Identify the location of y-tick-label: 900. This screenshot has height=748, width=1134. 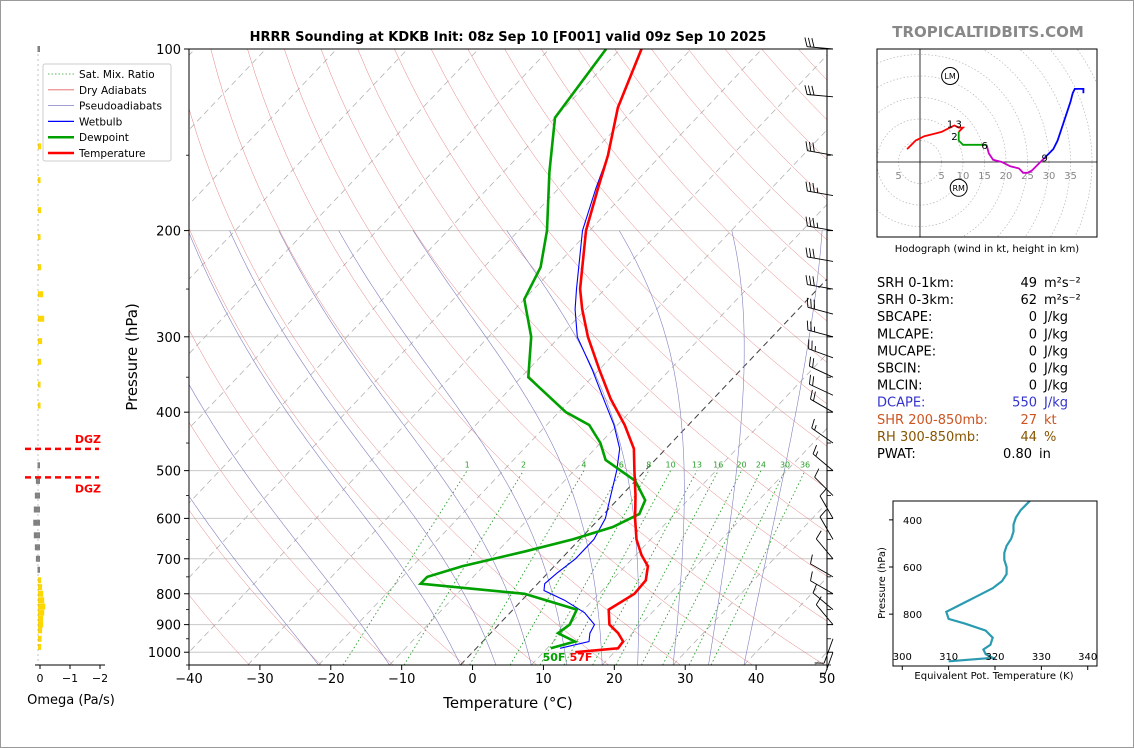
(168, 626).